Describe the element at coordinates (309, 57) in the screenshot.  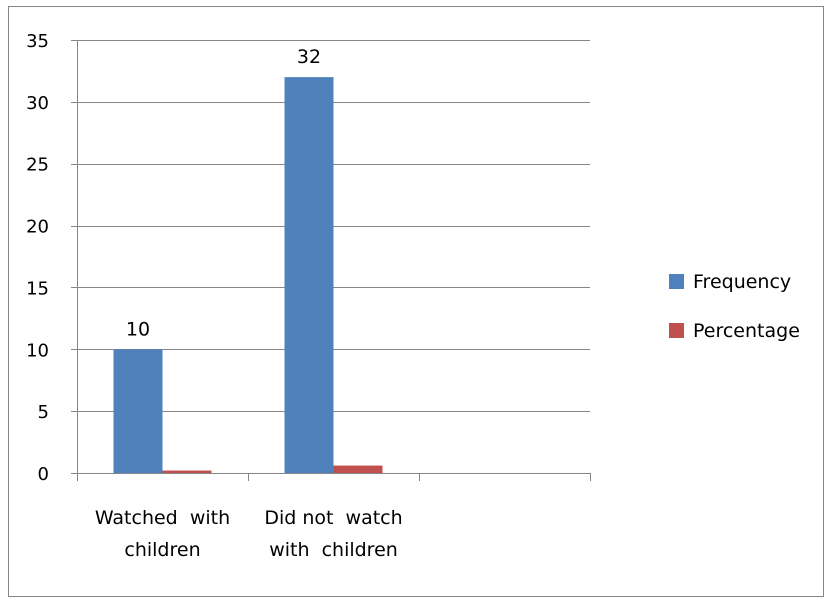
I see `data-label: 32` at that location.